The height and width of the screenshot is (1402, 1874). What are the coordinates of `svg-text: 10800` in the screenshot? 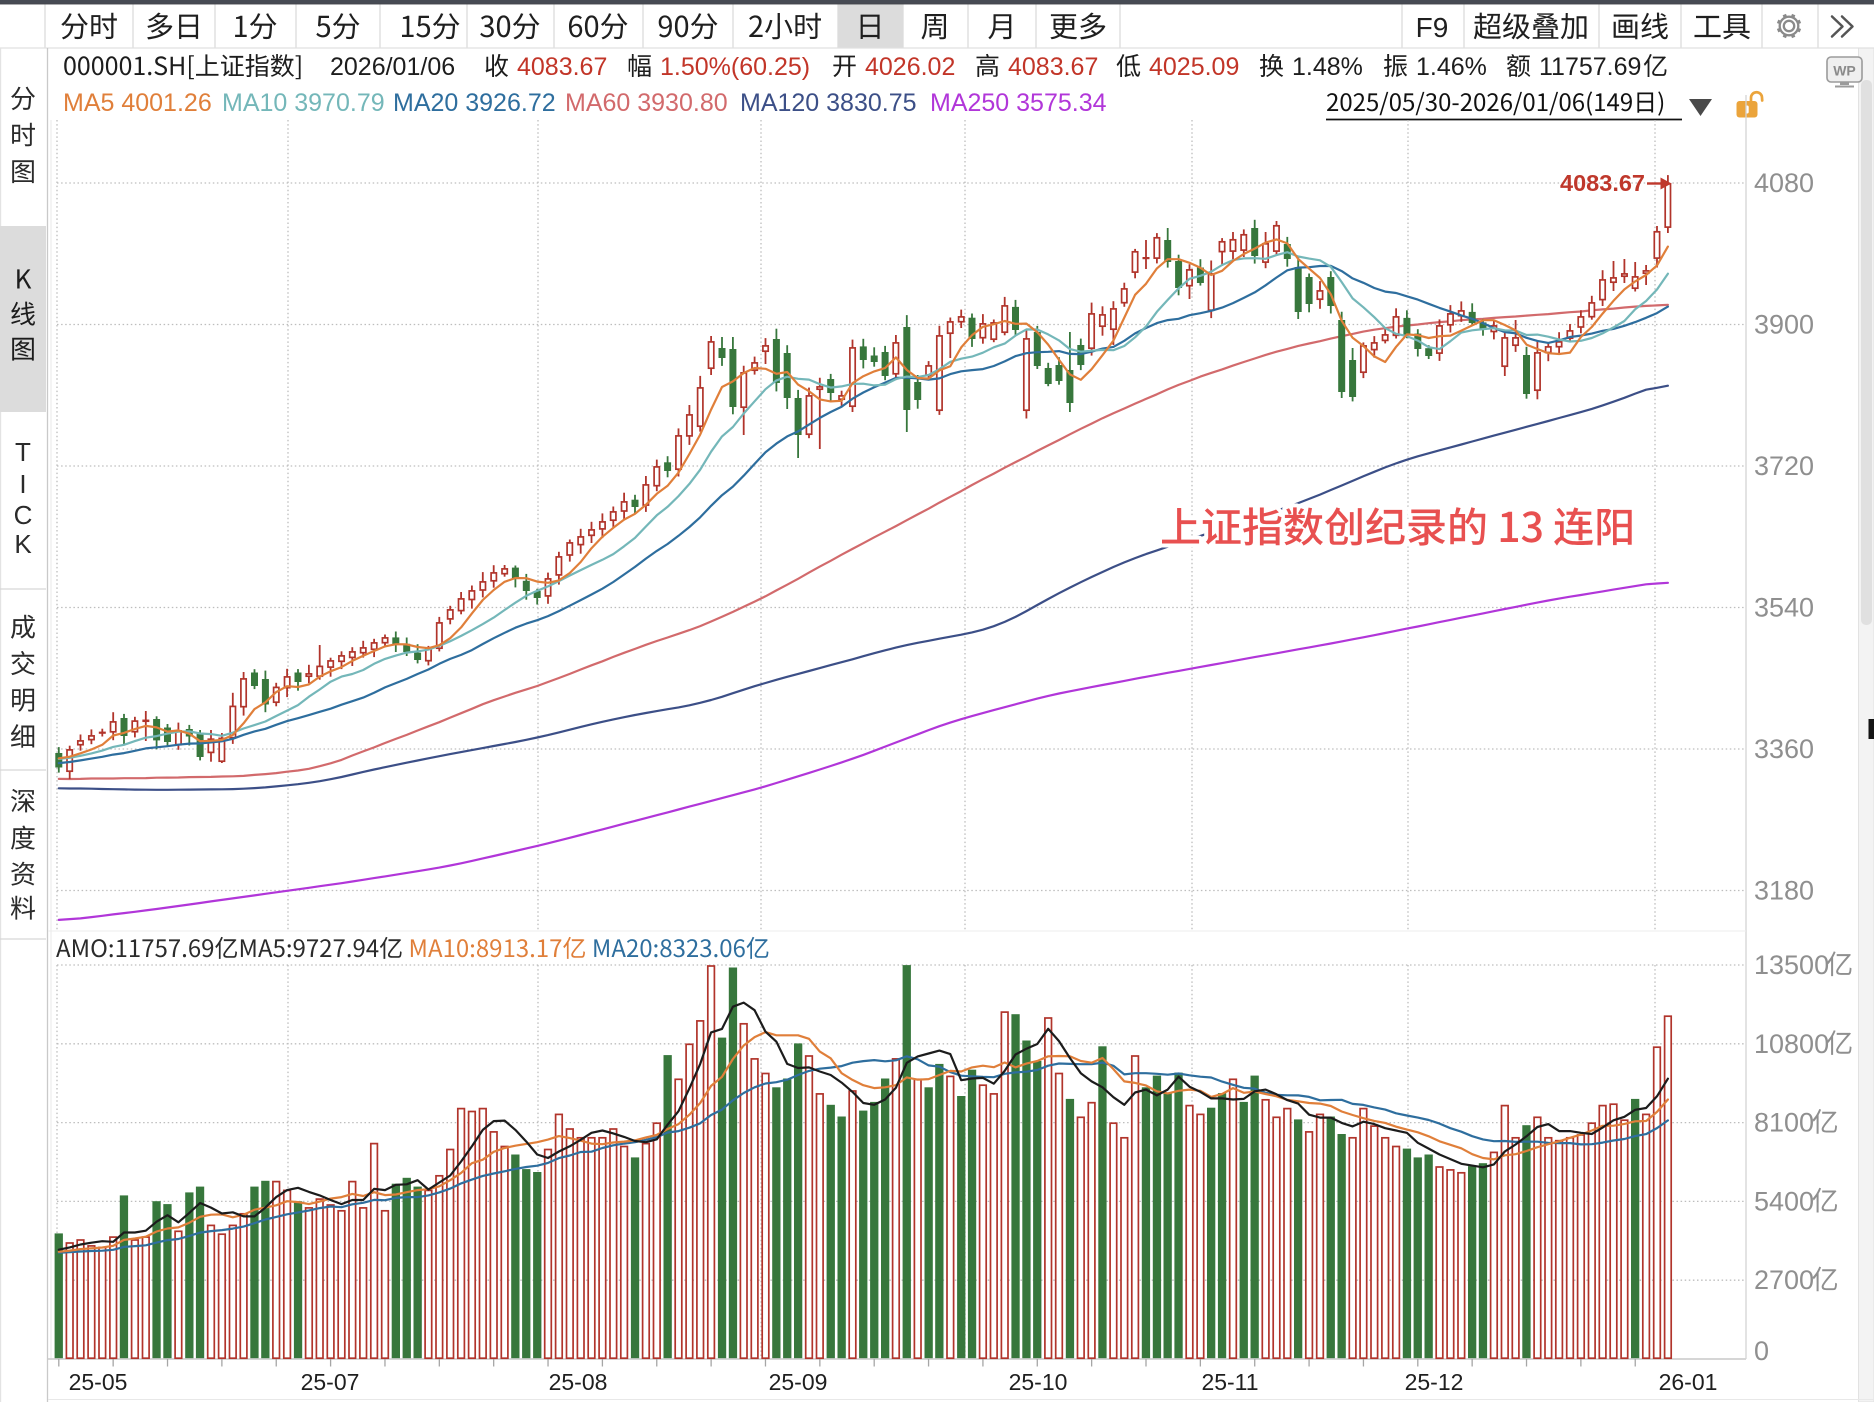 It's located at (1791, 1044).